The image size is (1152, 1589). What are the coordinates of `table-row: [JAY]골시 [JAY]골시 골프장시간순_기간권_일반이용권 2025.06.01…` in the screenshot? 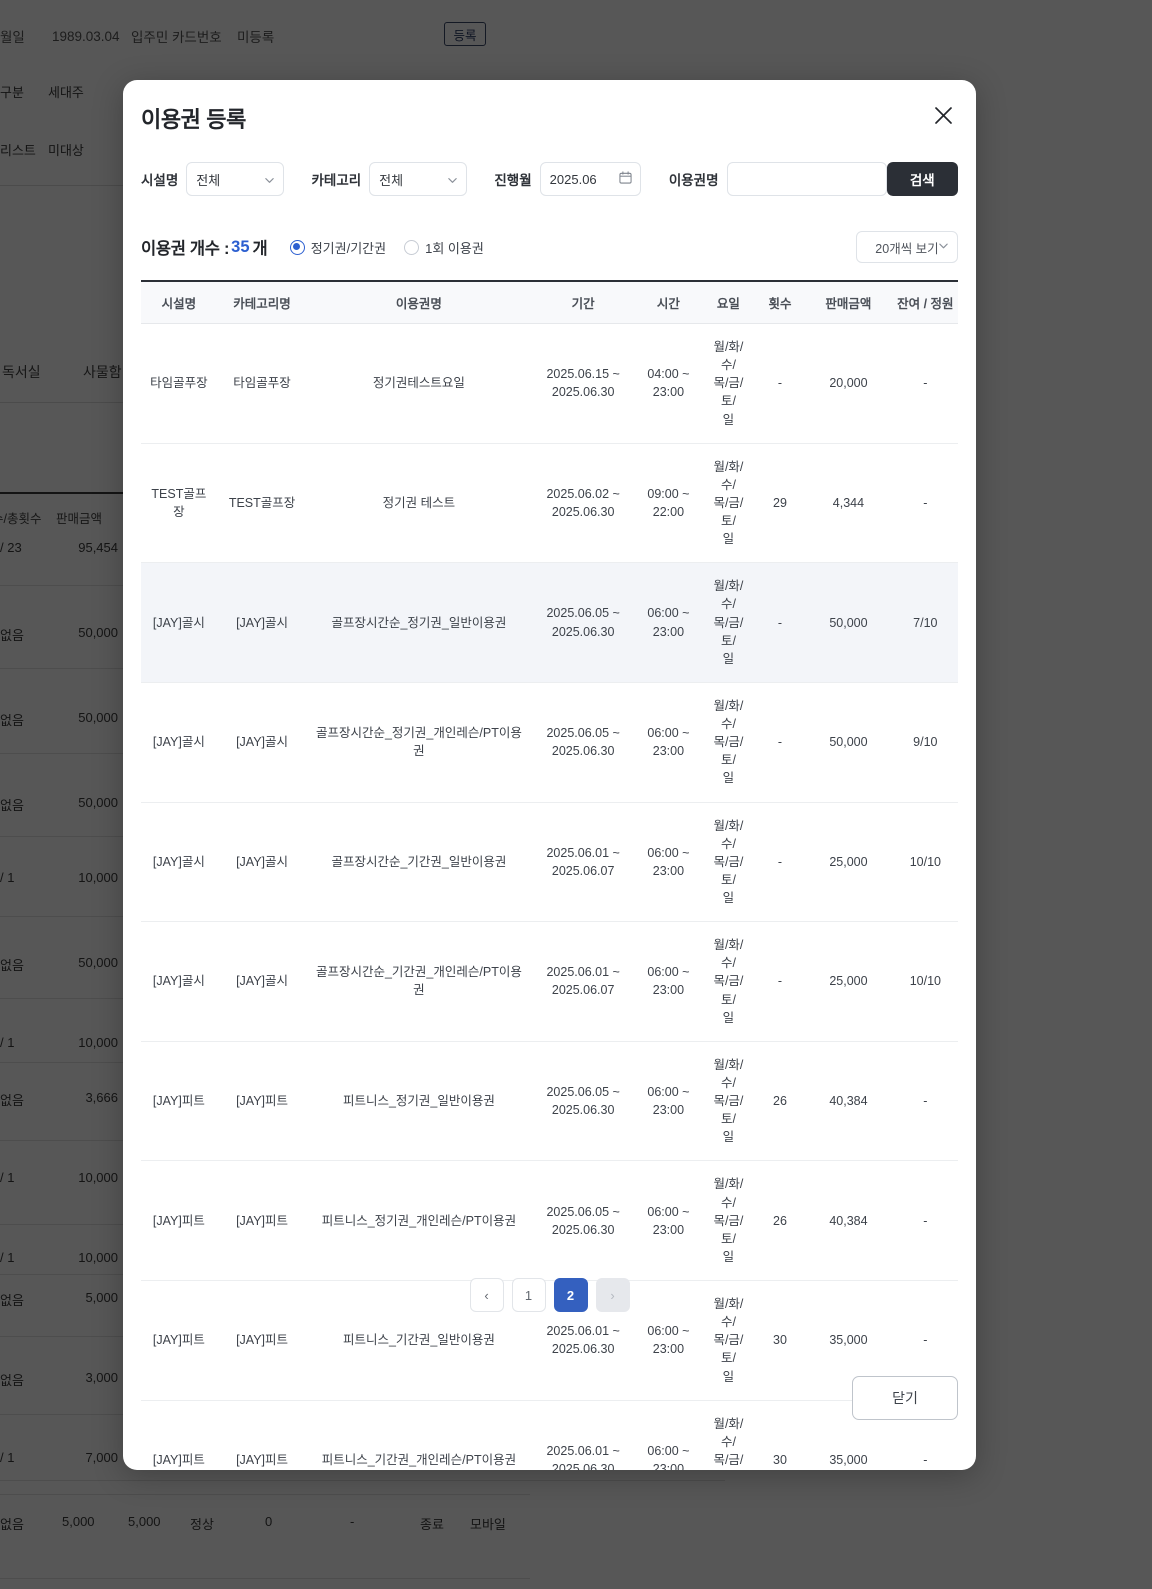 It's located at (549, 862).